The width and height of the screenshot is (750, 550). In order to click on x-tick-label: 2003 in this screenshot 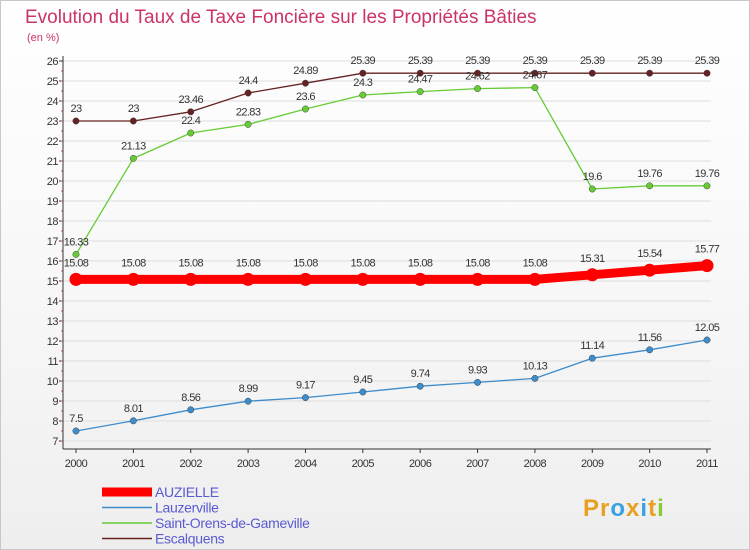, I will do `click(248, 464)`.